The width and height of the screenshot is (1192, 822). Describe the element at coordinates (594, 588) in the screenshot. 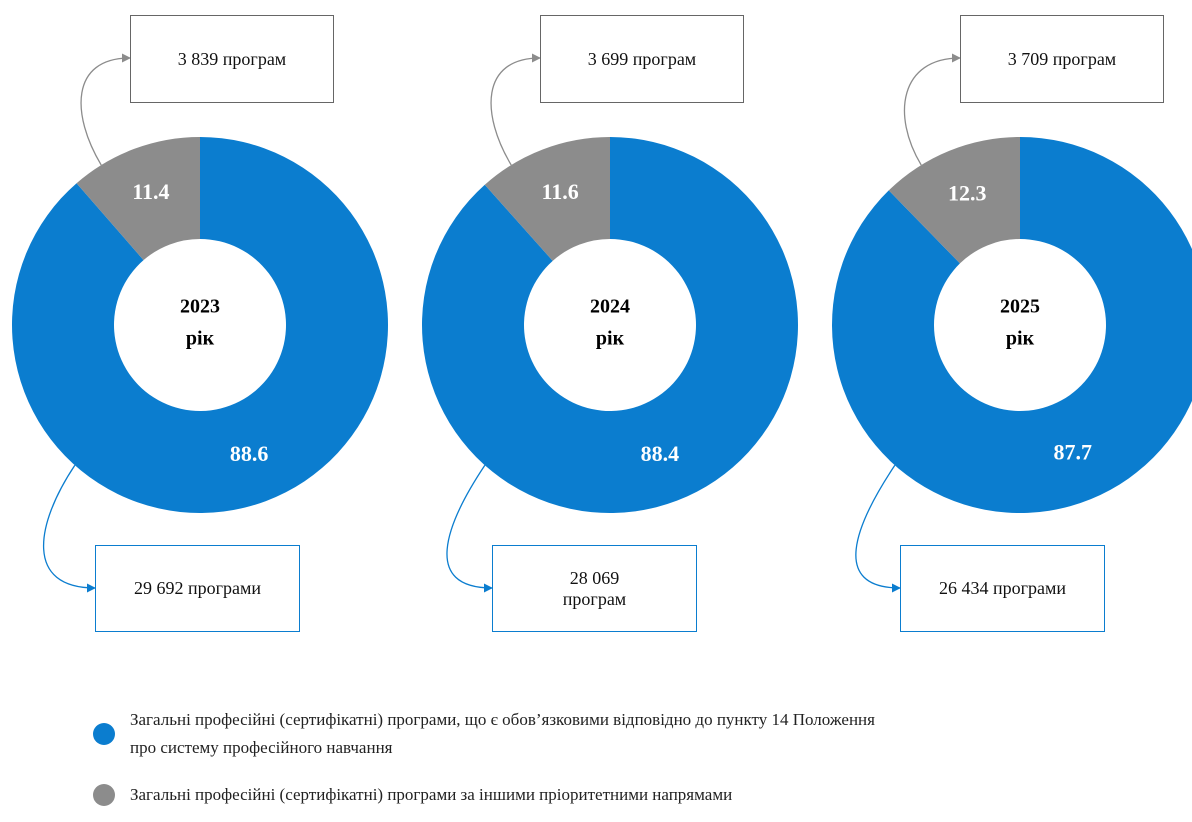

I see `callout-box: 28 069 програм` at that location.